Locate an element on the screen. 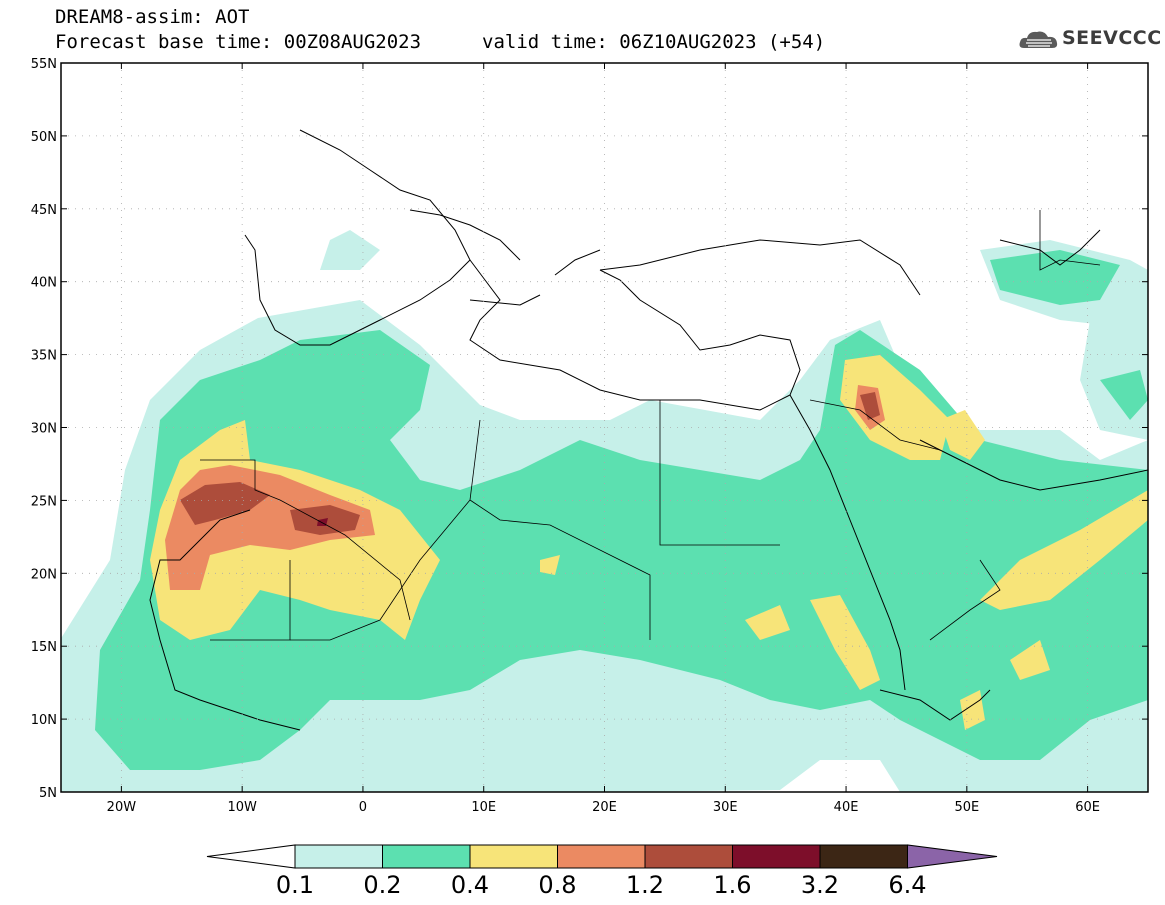 The width and height of the screenshot is (1165, 905). legend-label: 6.4 is located at coordinates (907, 885).